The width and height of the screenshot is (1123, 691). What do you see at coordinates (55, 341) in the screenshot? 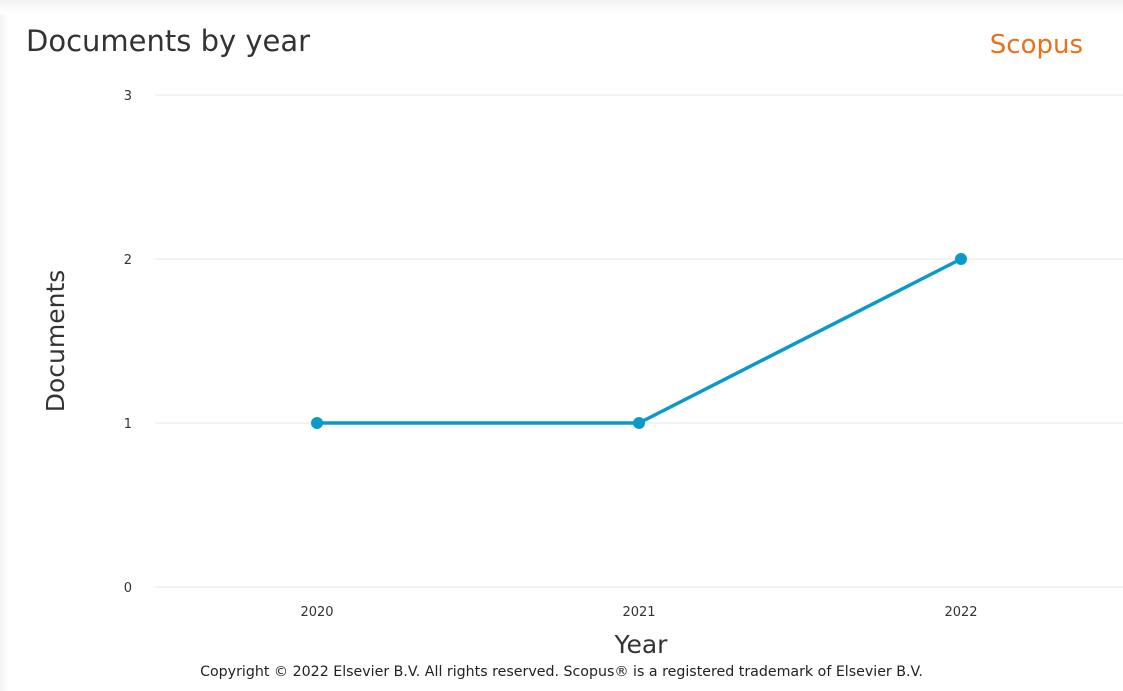
I see `y-axis-label: Documents` at bounding box center [55, 341].